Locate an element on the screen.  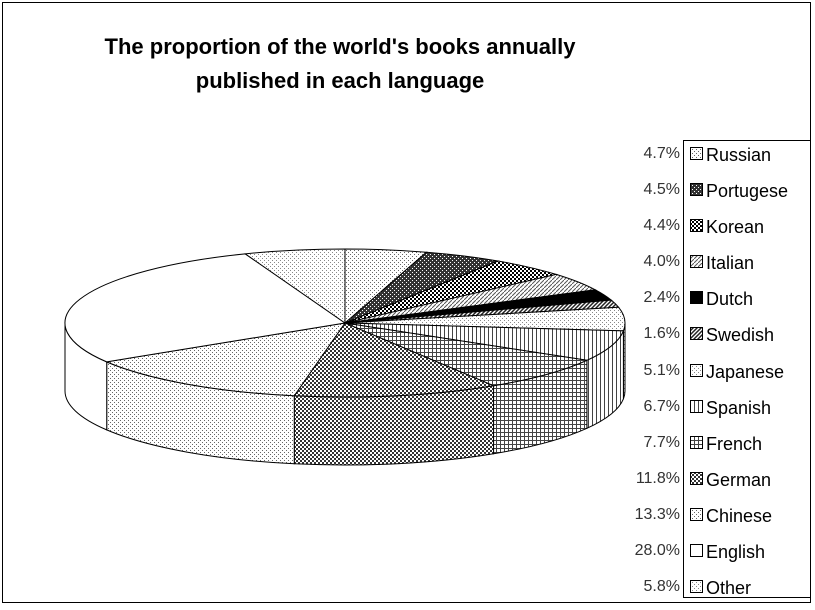
percent-label-other: 5.8% is located at coordinates (661, 587).